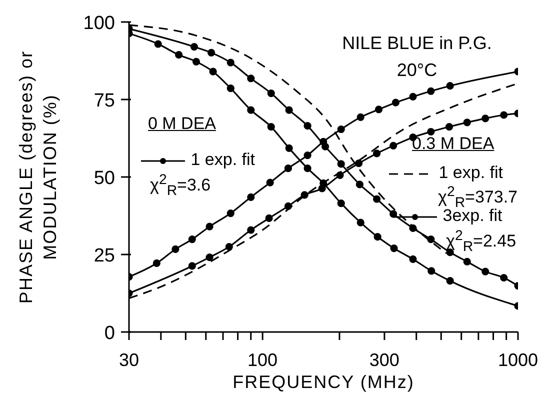  I want to click on y-tick-label: 100, so click(99, 23).